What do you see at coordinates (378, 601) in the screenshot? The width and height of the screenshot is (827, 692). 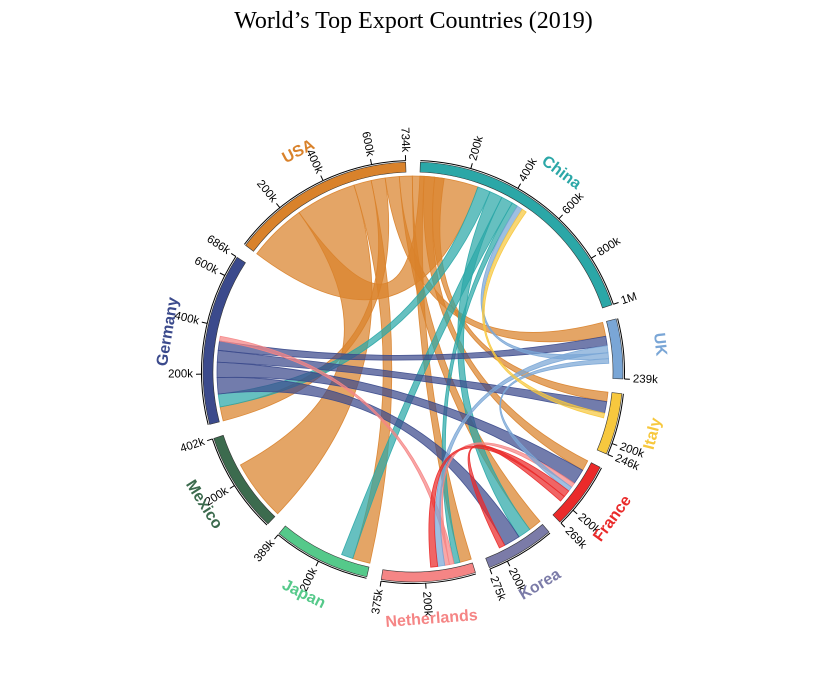 I see `tick-label-netherlands-1: 375k` at bounding box center [378, 601].